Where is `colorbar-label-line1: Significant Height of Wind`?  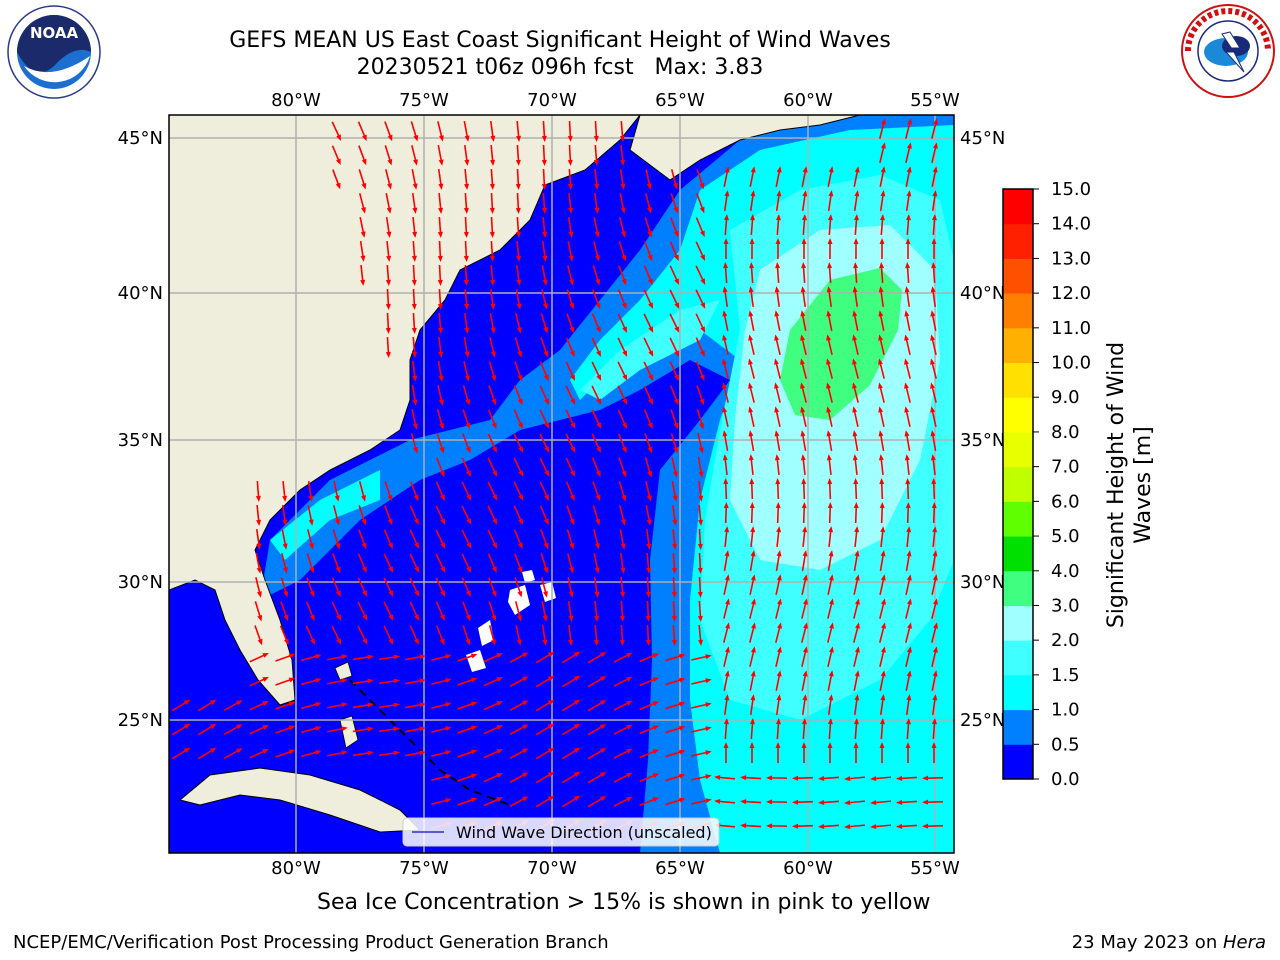 colorbar-label-line1: Significant Height of Wind is located at coordinates (1116, 485).